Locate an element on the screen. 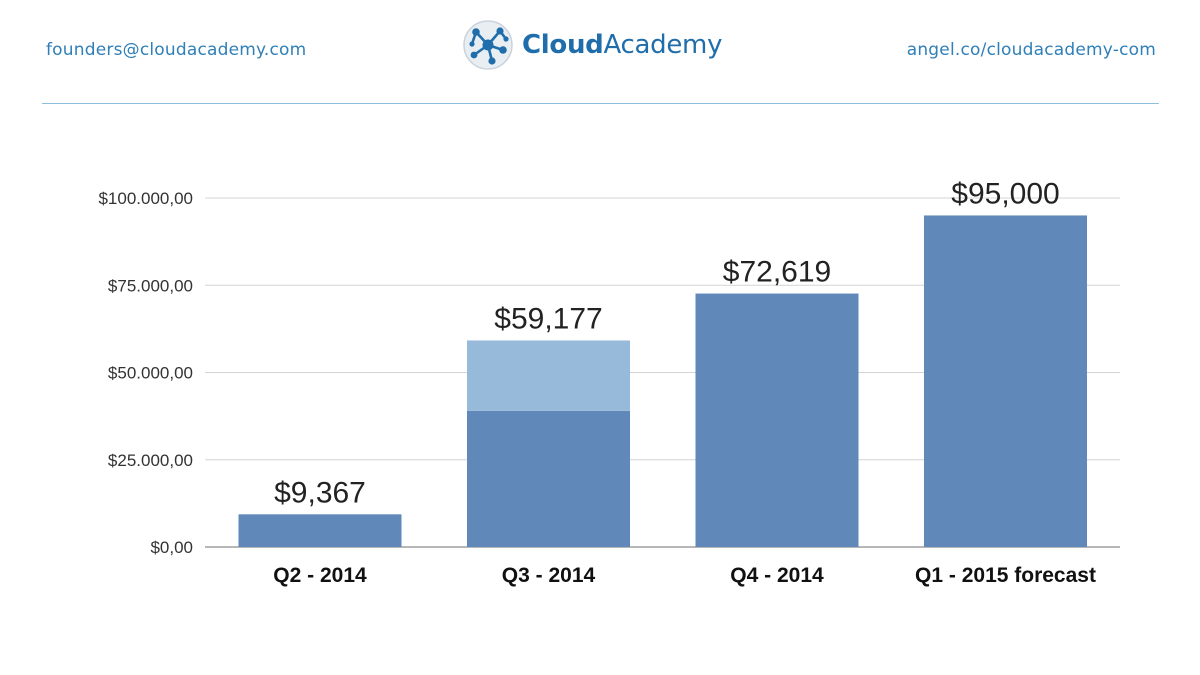  data-label: $59,177 is located at coordinates (548, 318).